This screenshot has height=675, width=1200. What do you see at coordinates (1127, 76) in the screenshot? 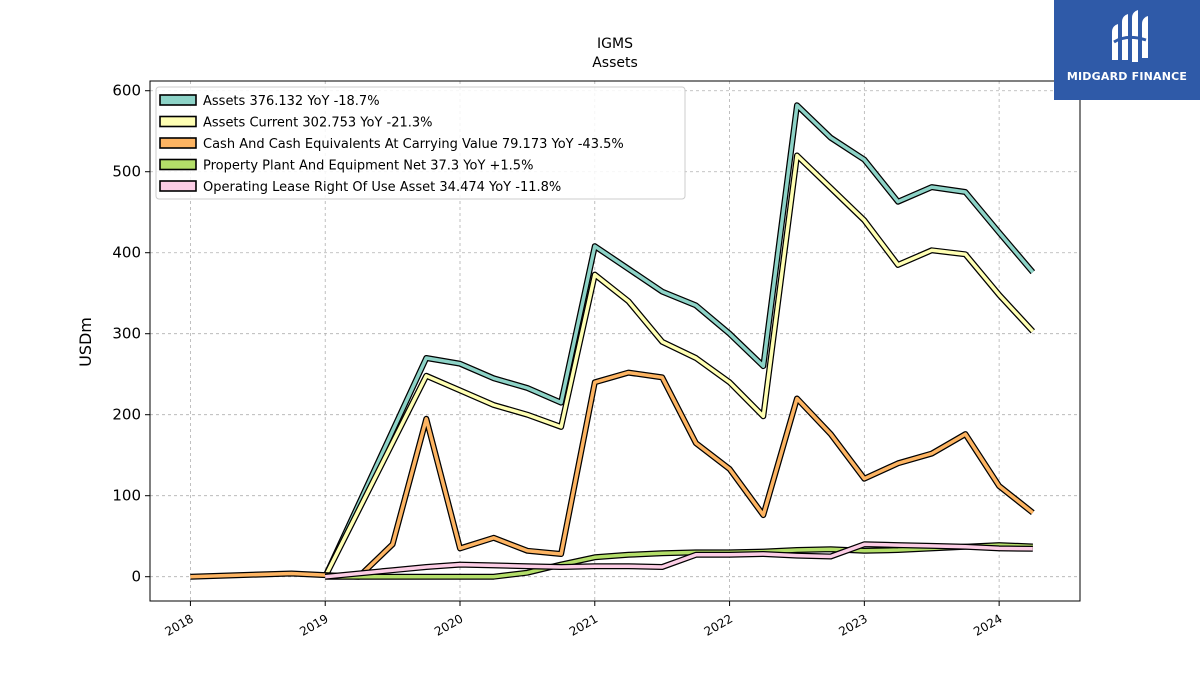
I see `logo-text: MIDGARD FINANCE` at bounding box center [1127, 76].